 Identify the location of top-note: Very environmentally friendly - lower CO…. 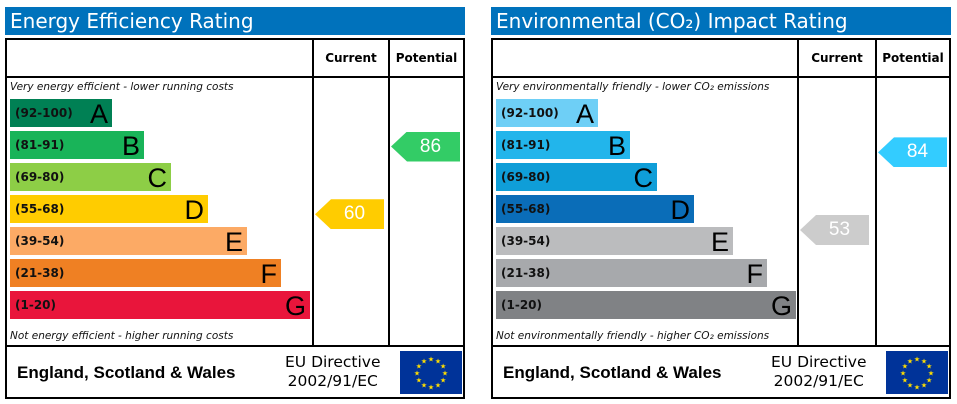
(633, 87).